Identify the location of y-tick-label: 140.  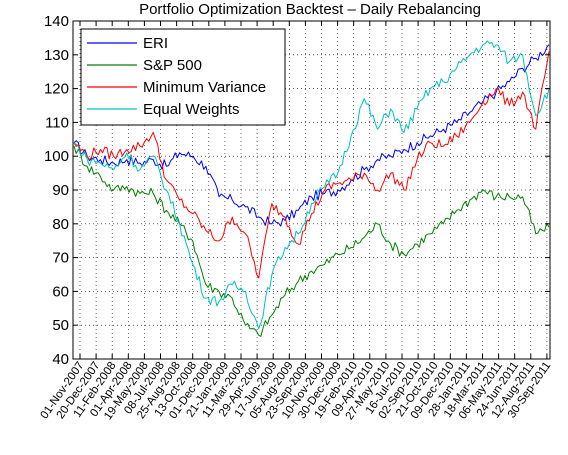
(56, 21).